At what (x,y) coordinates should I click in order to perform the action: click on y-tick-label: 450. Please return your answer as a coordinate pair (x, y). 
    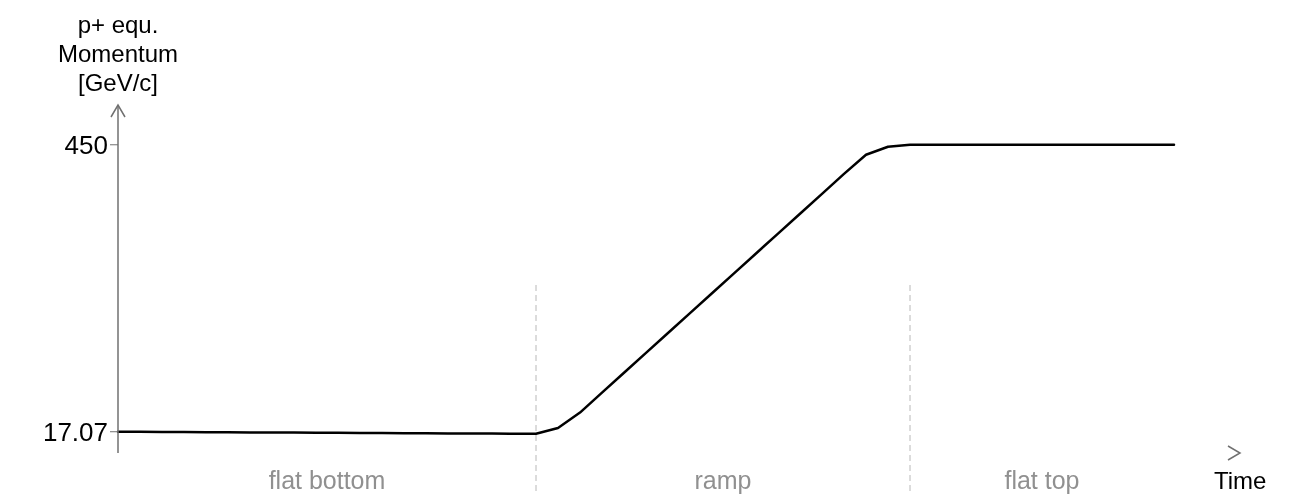
    Looking at the image, I should click on (86, 145).